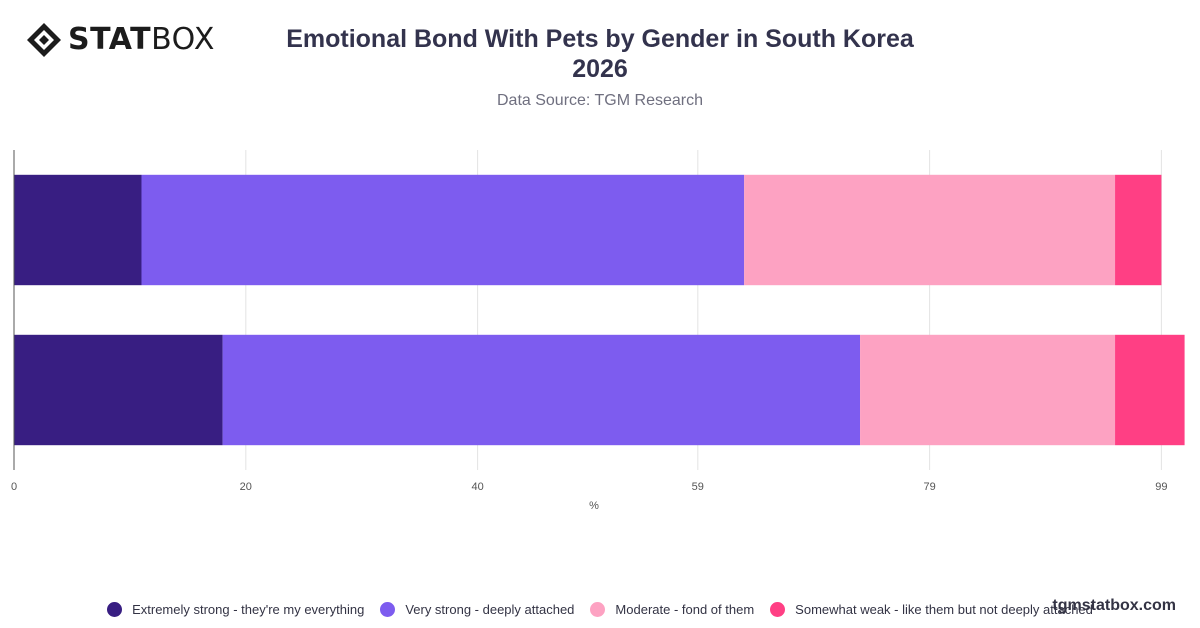 The image size is (1200, 628). I want to click on diamond-logo-icon, so click(44, 40).